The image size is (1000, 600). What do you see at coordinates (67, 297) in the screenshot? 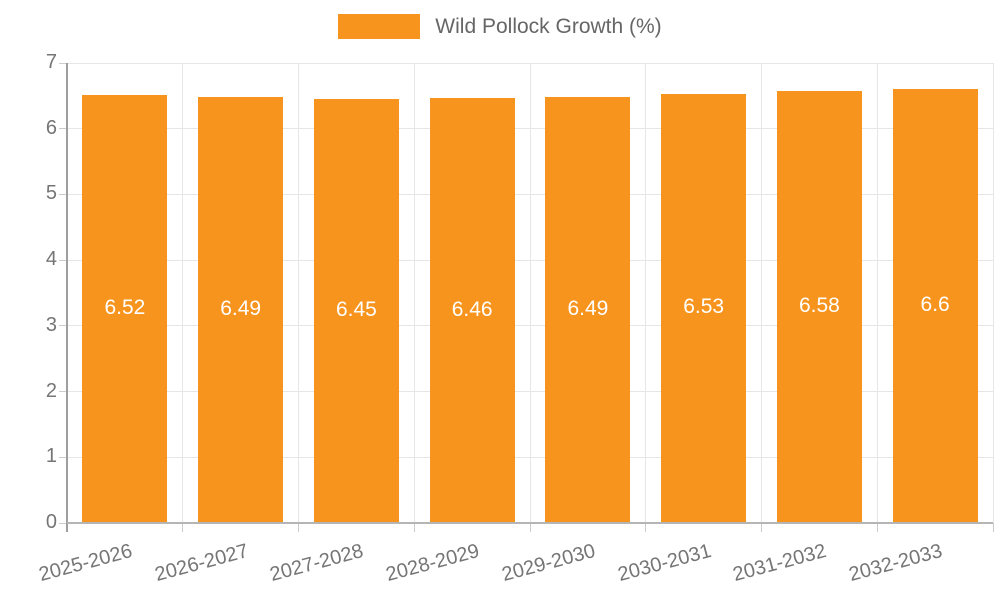
I see `y-axis-line` at bounding box center [67, 297].